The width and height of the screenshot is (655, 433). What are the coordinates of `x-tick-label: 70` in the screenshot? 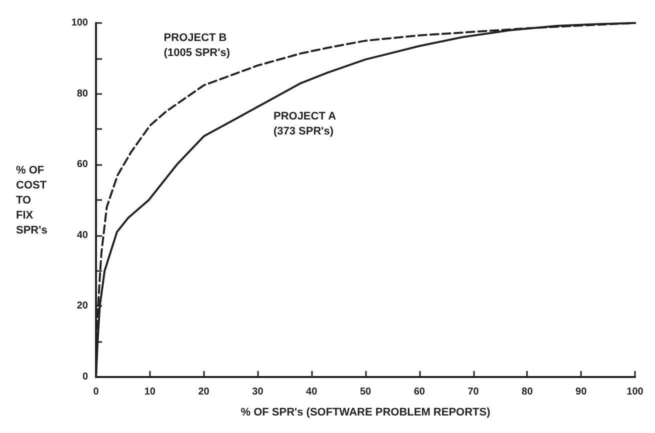 It's located at (474, 392).